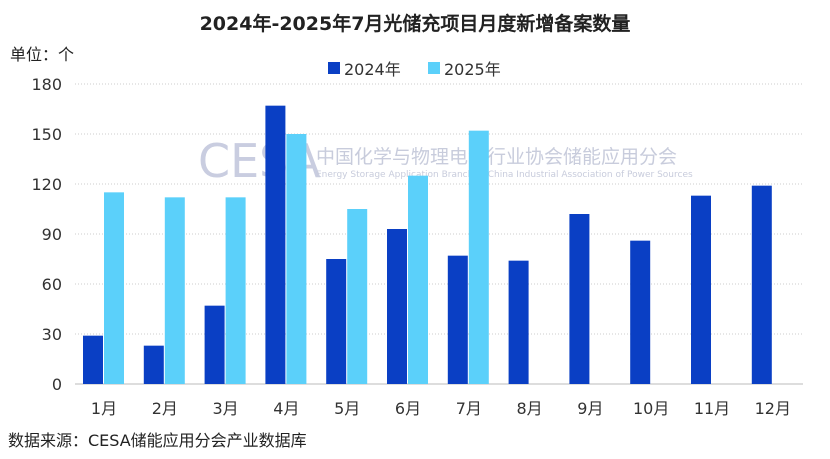  Describe the element at coordinates (397, 306) in the screenshot. I see `bar-2024年-6月` at that location.